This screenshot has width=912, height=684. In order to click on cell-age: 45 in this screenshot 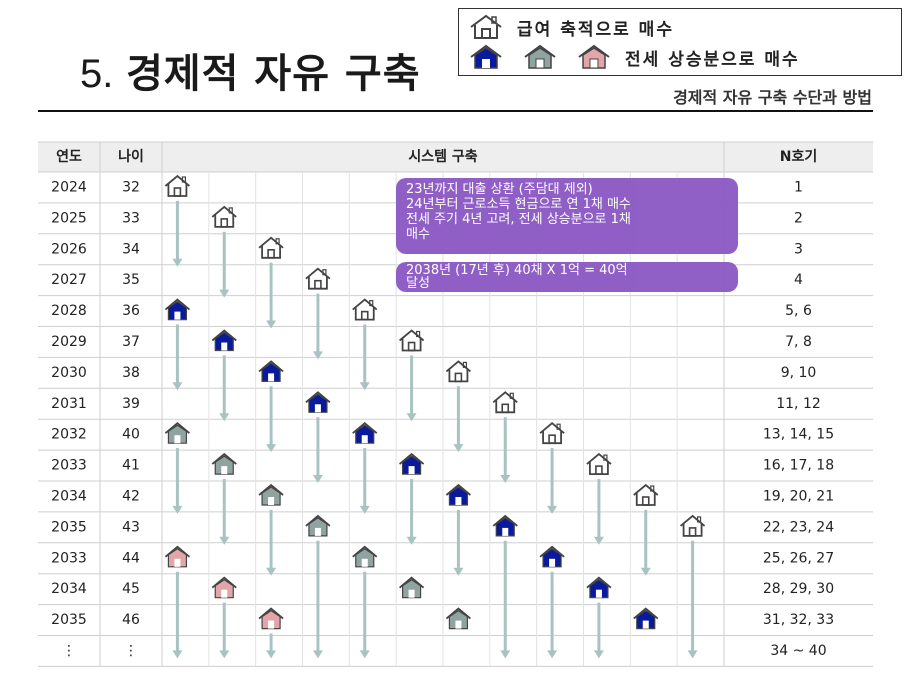, I will do `click(131, 589)`.